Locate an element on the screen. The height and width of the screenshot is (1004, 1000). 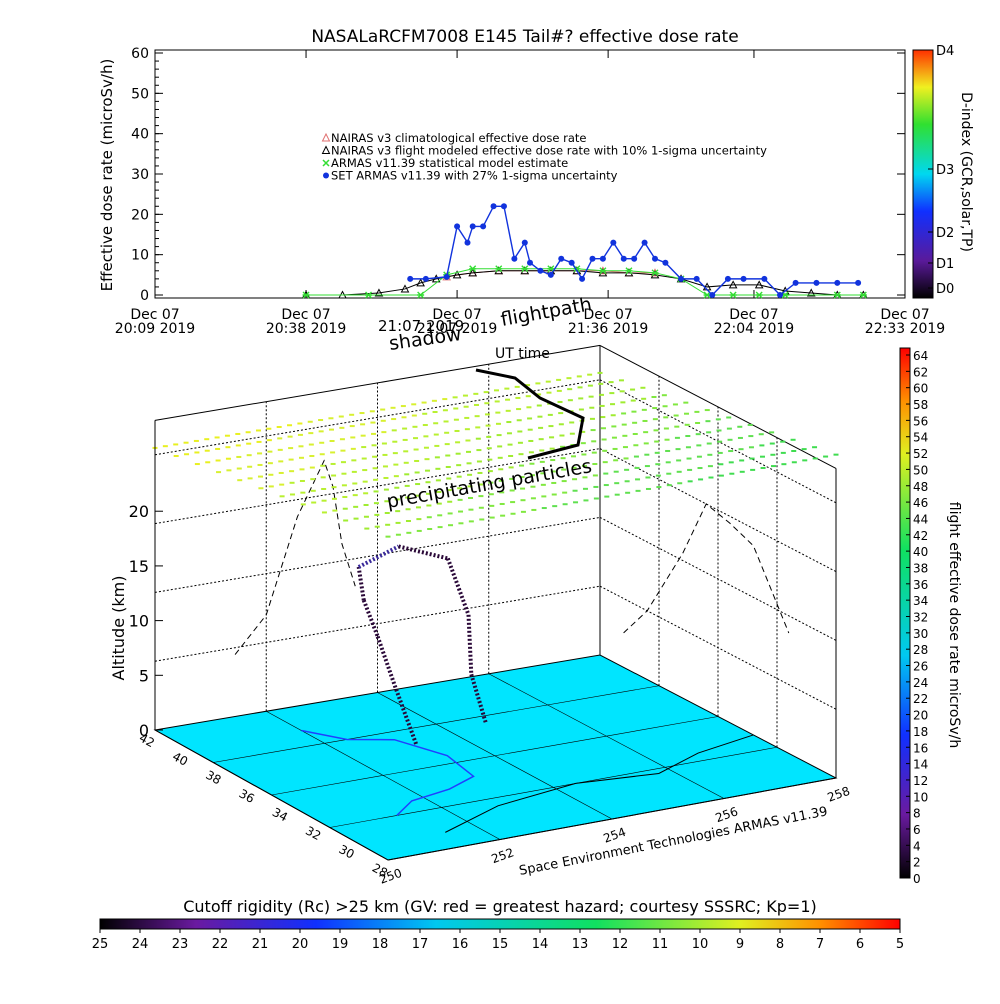
shadow-track-back-wall is located at coordinates (295, 557).